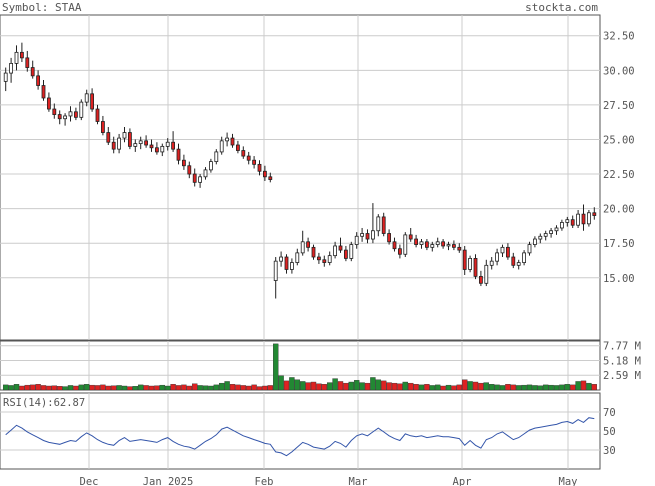 This screenshot has height=486, width=655. I want to click on price-tick-label: 32.50, so click(619, 37).